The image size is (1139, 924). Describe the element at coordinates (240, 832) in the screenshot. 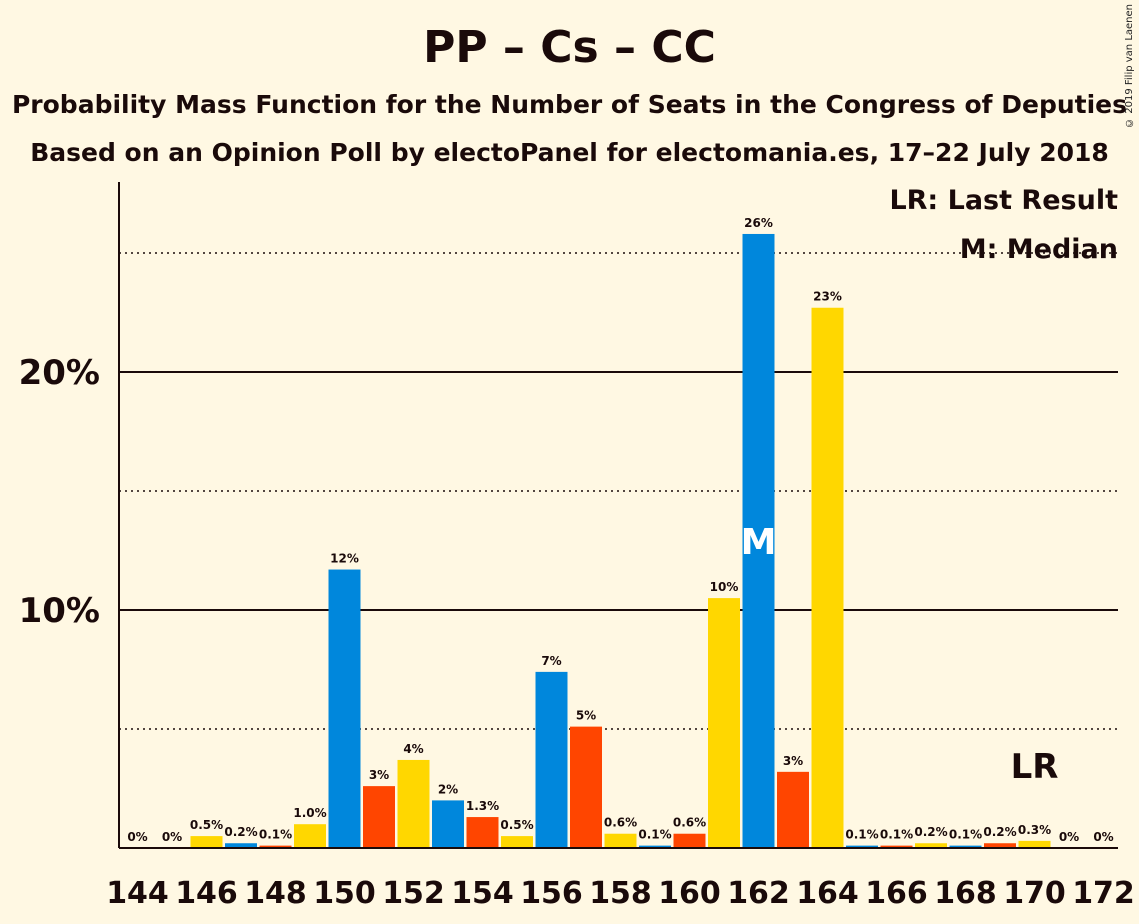

I see `bar-label-seat-147: 0.2%` at that location.